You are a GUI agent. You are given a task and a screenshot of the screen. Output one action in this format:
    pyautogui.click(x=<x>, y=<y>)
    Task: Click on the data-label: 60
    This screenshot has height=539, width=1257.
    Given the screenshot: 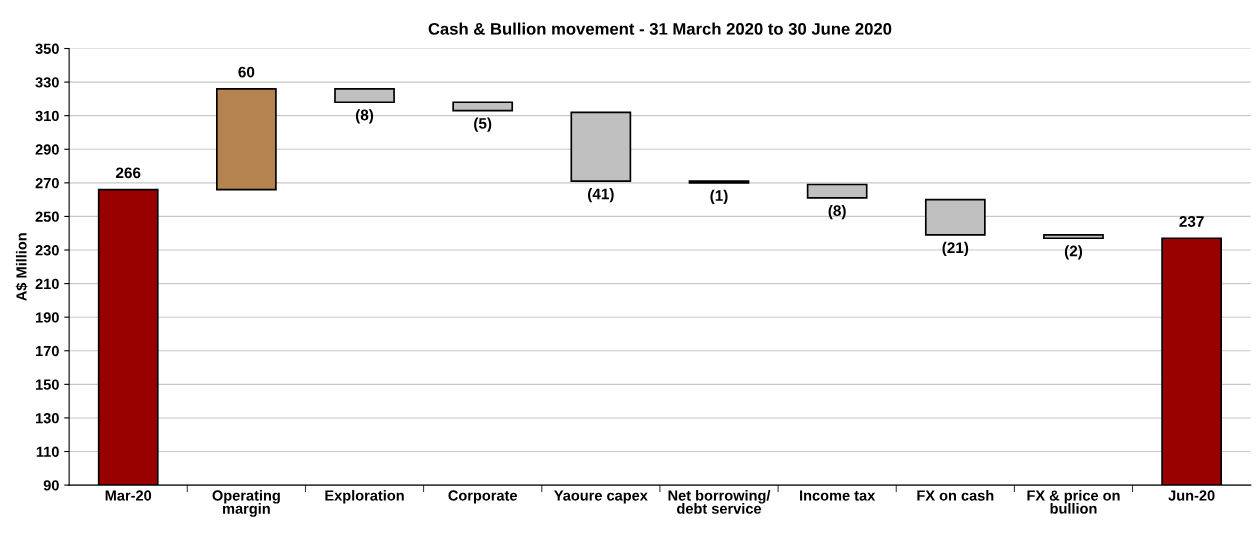 What is the action you would take?
    pyautogui.click(x=246, y=72)
    